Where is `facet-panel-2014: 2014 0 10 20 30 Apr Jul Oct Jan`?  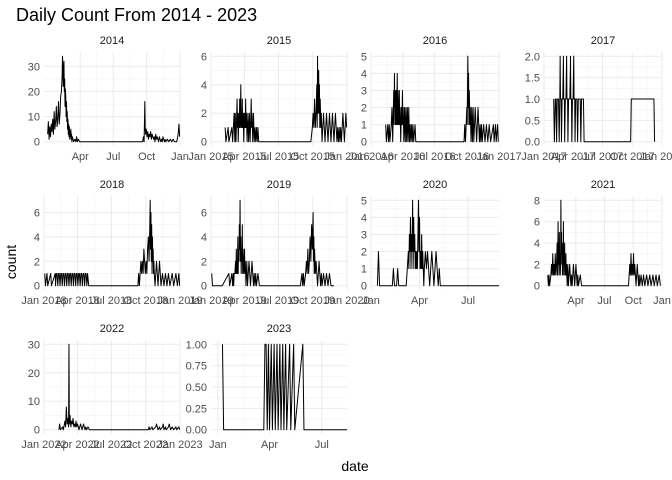
facet-panel-2014: 2014 0 10 20 30 Apr Jul Oct Jan is located at coordinates (108, 99).